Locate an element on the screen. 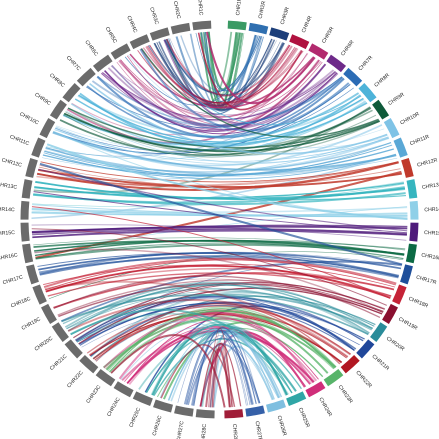  chromosome-segment-chr17c is located at coordinates (32, 274).